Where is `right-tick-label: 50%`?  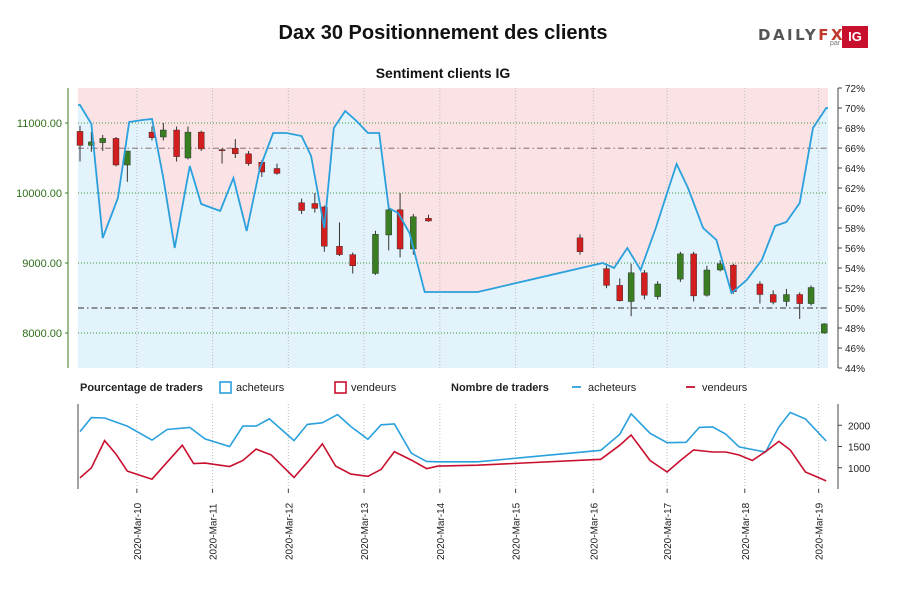 right-tick-label: 50% is located at coordinates (855, 309).